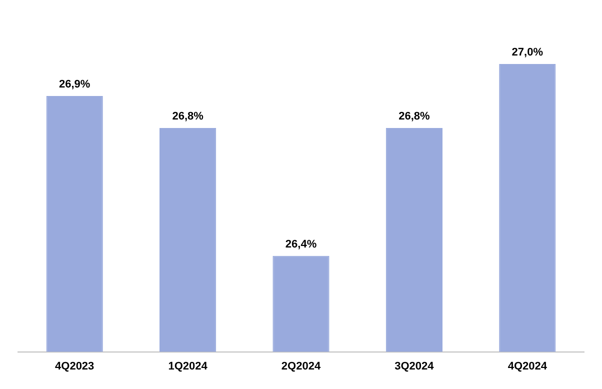 Image resolution: width=602 pixels, height=389 pixels. What do you see at coordinates (301, 244) in the screenshot?
I see `data-label: 26,4%` at bounding box center [301, 244].